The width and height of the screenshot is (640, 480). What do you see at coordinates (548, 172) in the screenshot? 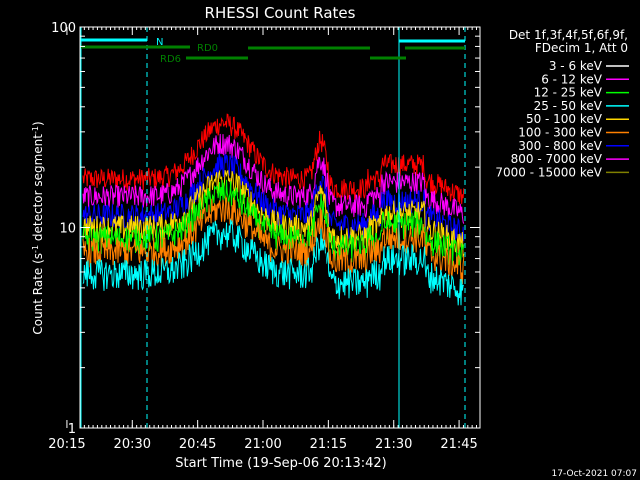
I see `legend-label: 7000 - 15000 keV` at bounding box center [548, 172].